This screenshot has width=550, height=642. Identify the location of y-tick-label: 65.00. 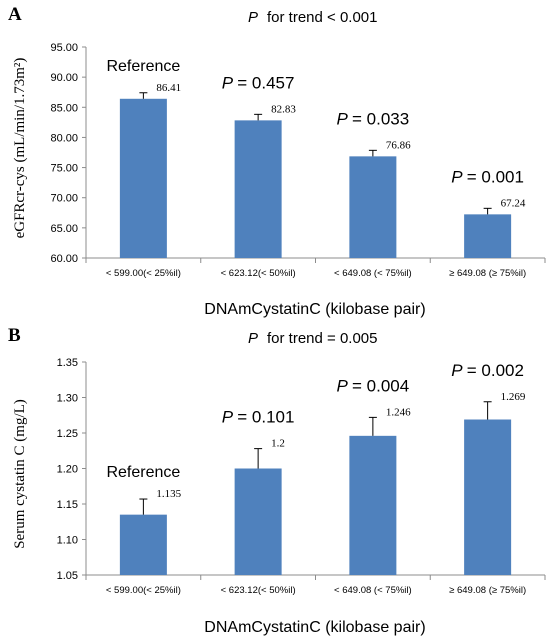
(64, 229).